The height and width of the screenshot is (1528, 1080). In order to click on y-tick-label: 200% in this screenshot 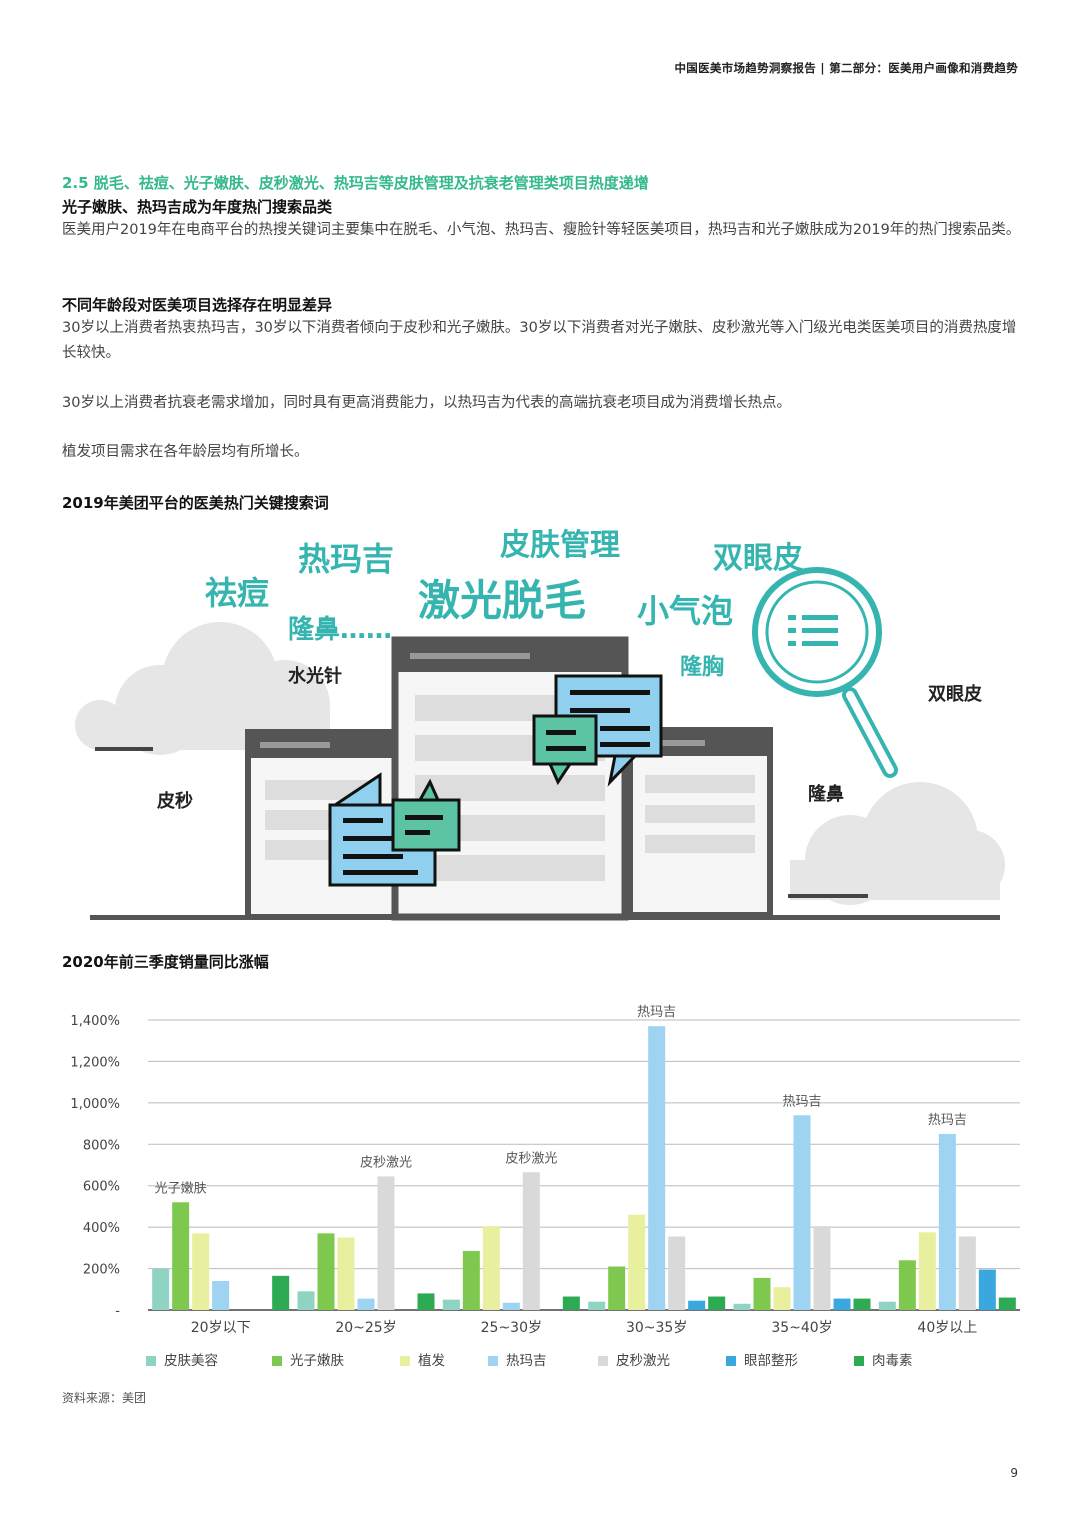, I will do `click(101, 1270)`.